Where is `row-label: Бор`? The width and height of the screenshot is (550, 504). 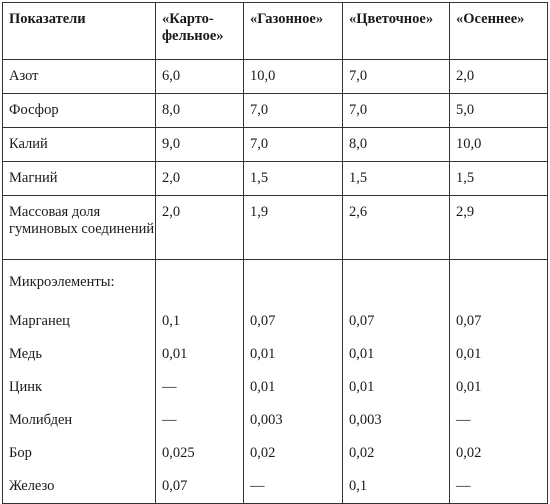
row-label: Бор is located at coordinates (79, 453).